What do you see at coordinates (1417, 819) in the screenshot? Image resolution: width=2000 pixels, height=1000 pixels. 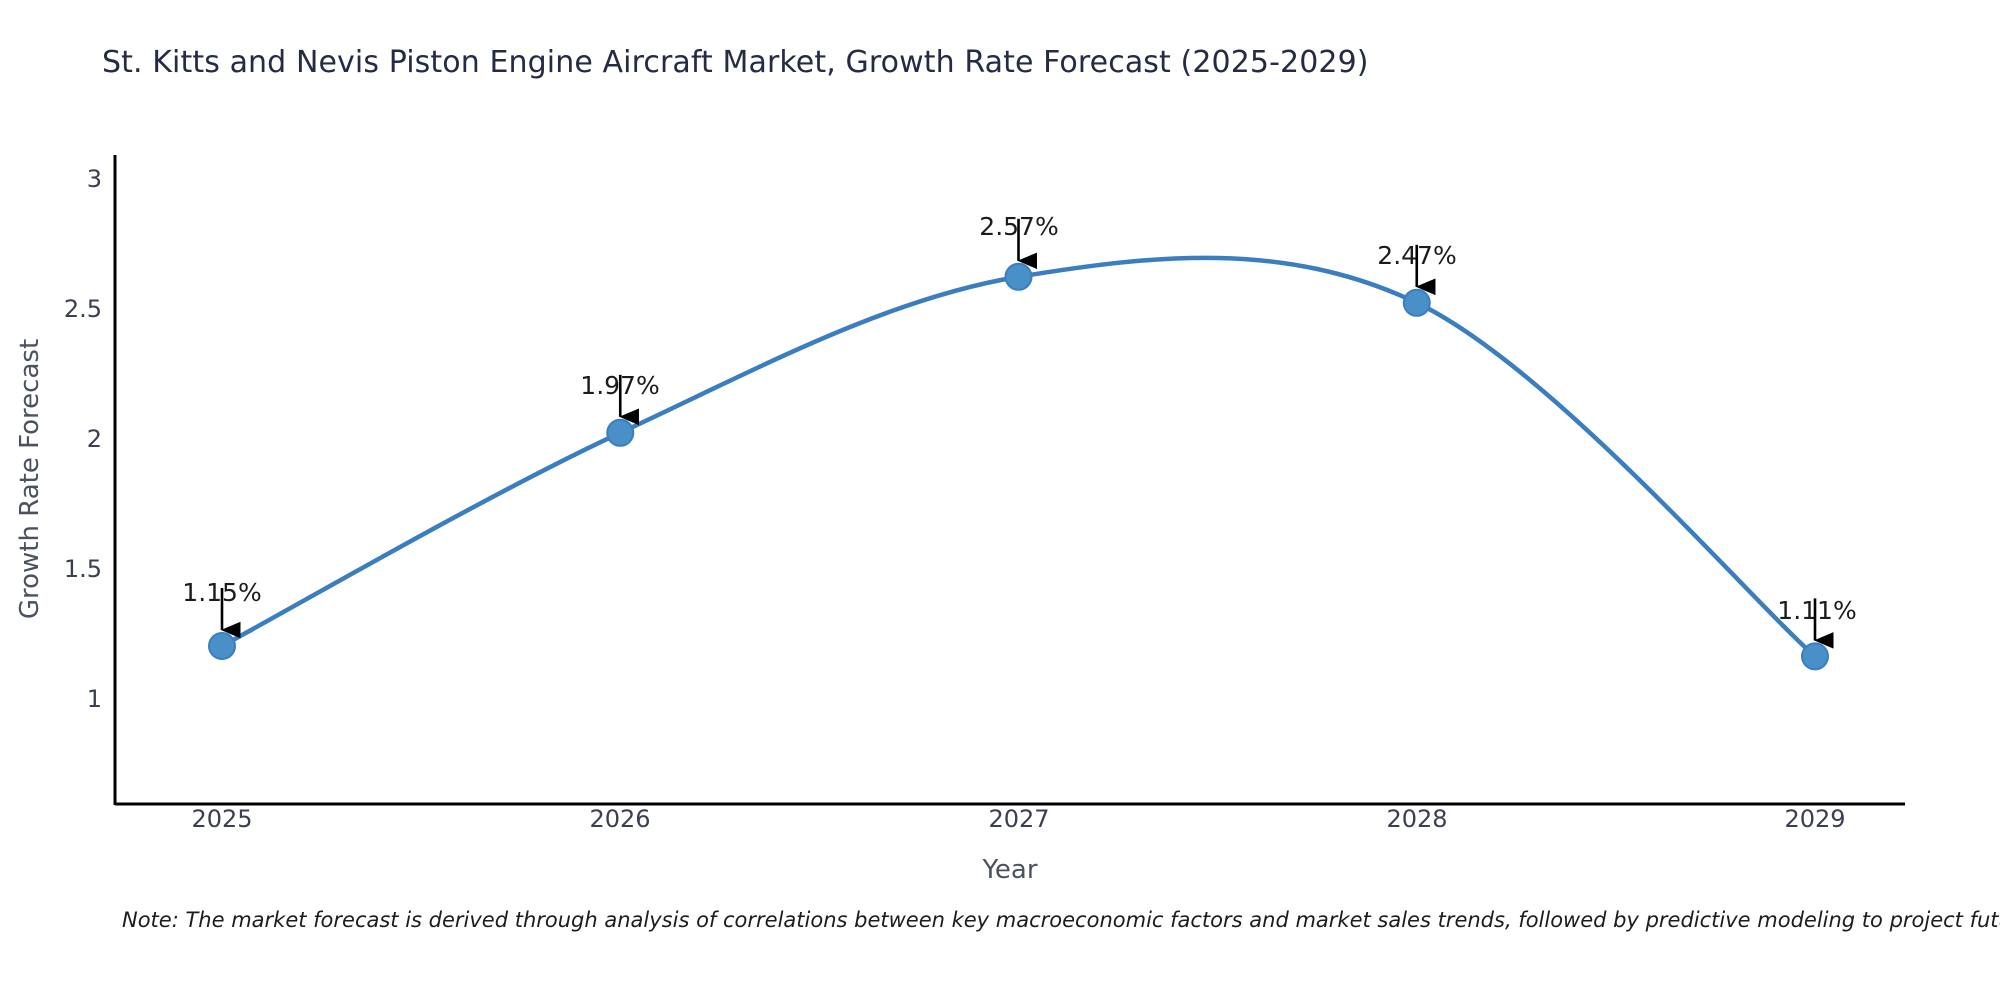 I see `x-tick-label-2028: 2028` at bounding box center [1417, 819].